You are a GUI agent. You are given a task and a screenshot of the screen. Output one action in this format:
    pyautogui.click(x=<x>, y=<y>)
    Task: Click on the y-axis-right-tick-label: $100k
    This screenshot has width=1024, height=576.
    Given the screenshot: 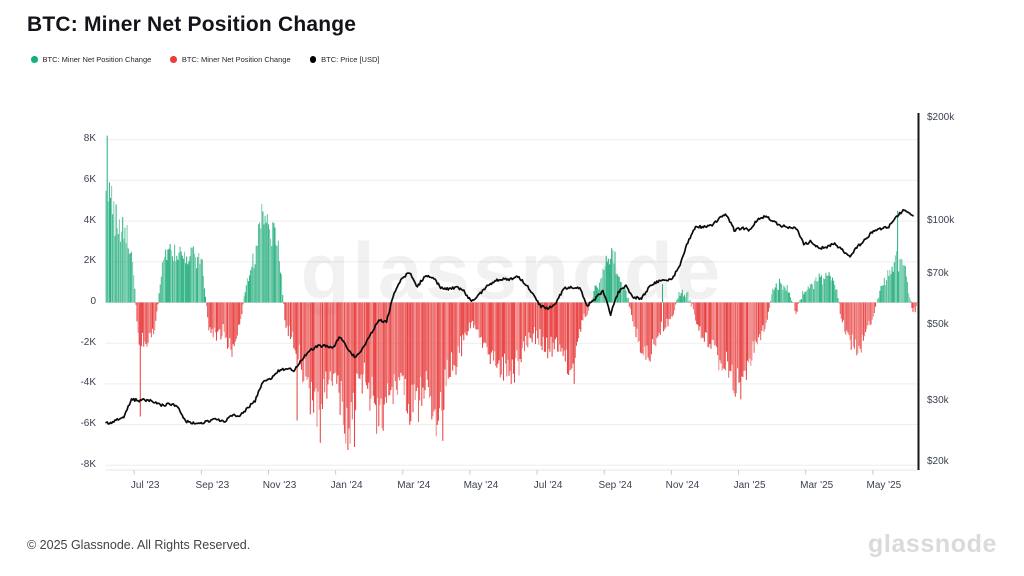 What is the action you would take?
    pyautogui.click(x=941, y=221)
    